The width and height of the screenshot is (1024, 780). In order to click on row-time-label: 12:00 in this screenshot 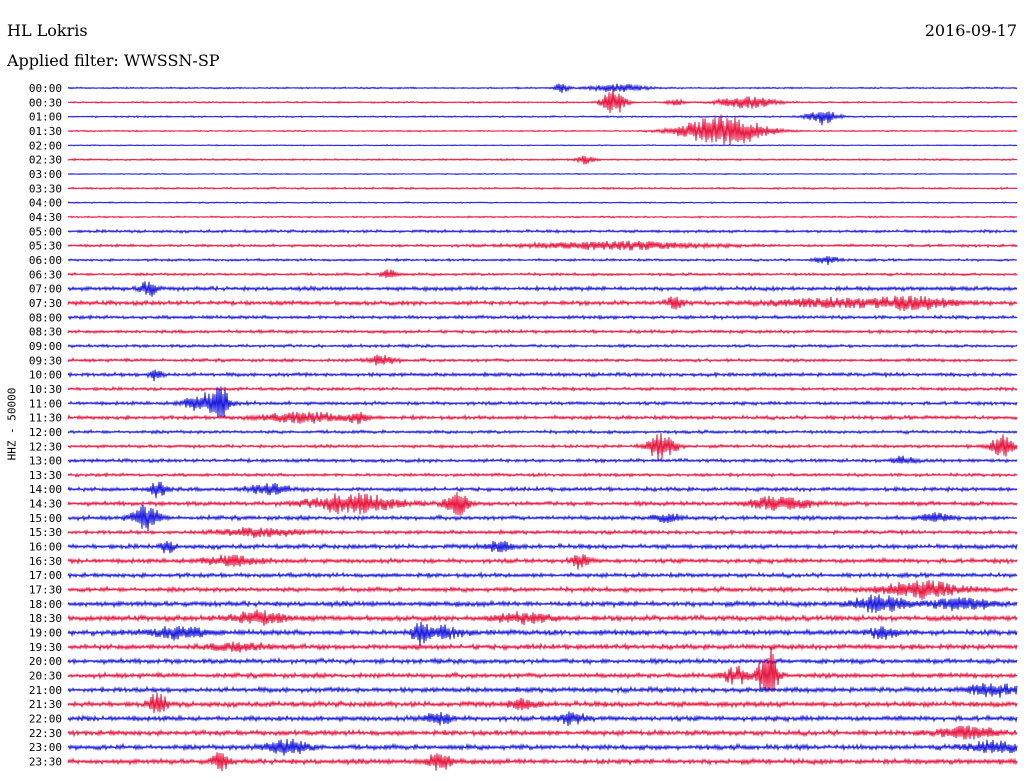, I will do `click(45, 432)`.